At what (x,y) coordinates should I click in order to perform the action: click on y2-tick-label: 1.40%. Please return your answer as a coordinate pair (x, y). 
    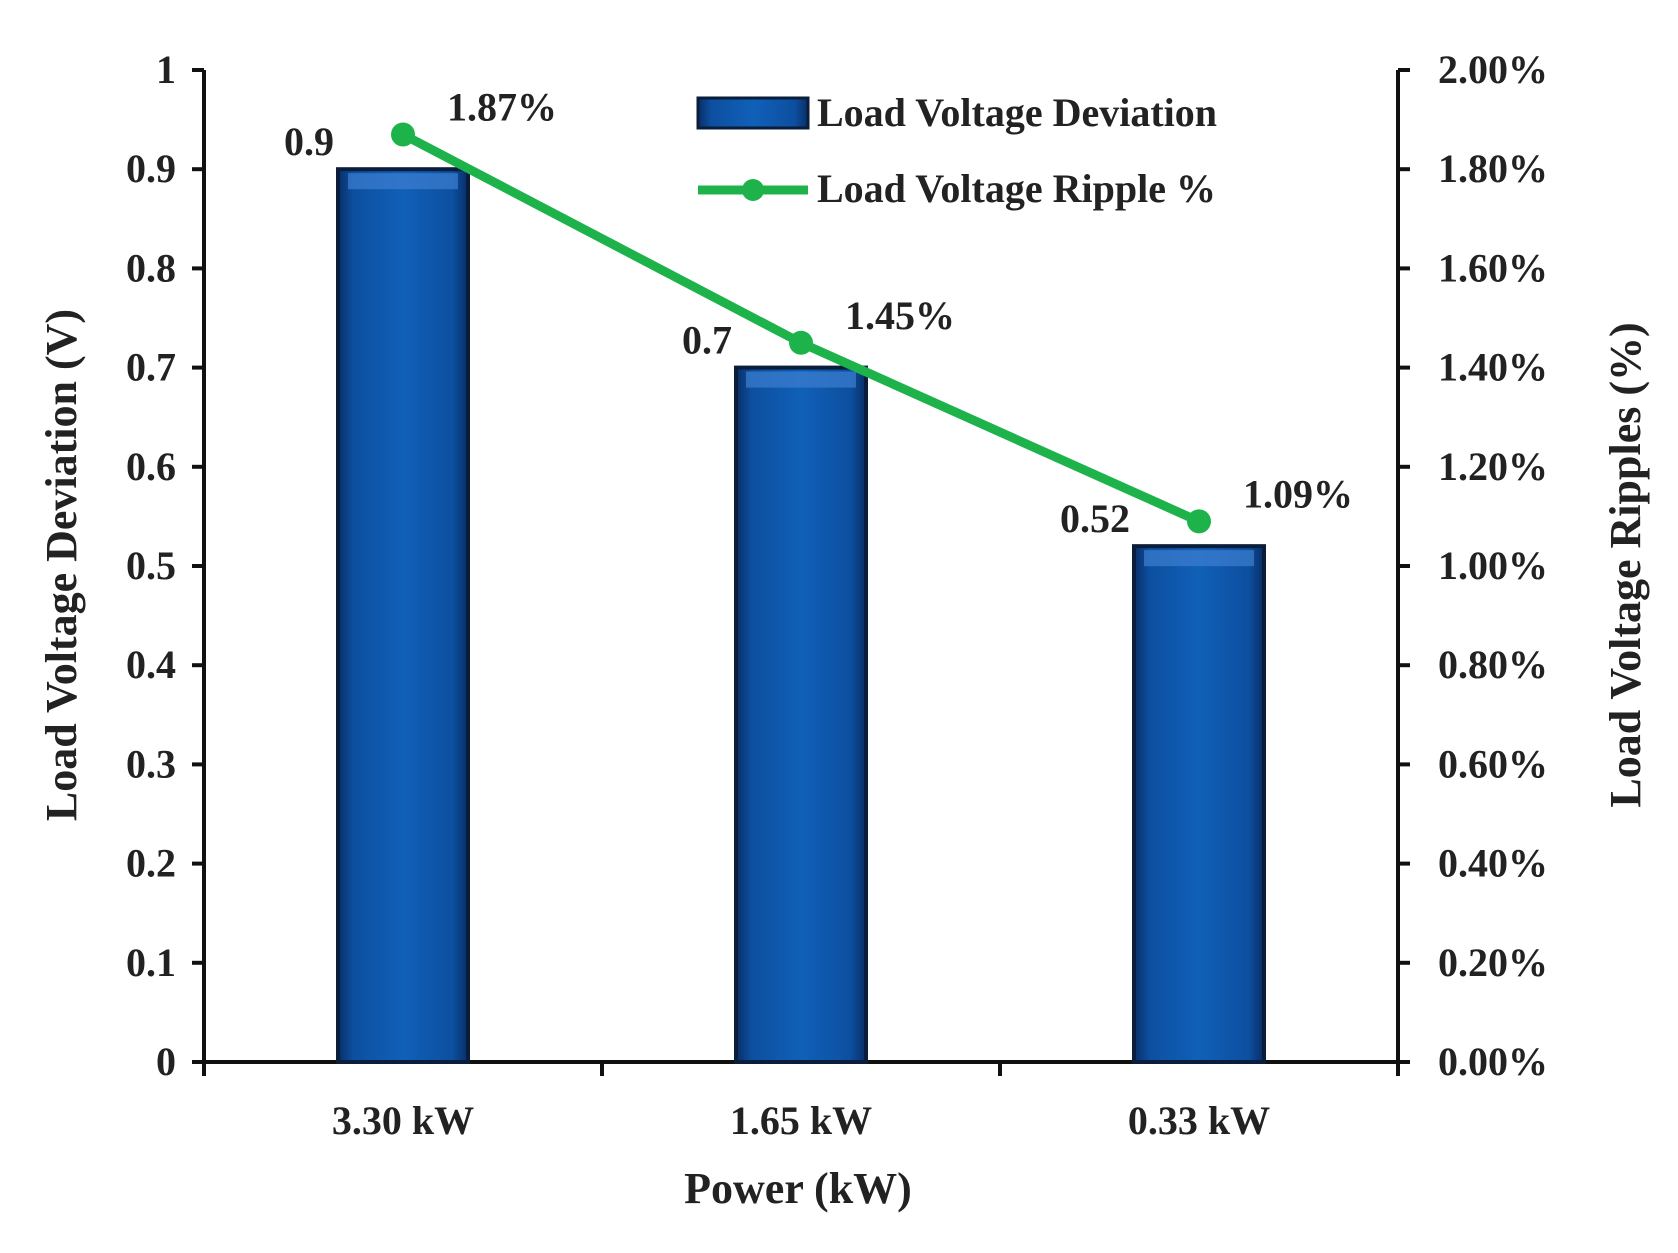
    Looking at the image, I should click on (1493, 367).